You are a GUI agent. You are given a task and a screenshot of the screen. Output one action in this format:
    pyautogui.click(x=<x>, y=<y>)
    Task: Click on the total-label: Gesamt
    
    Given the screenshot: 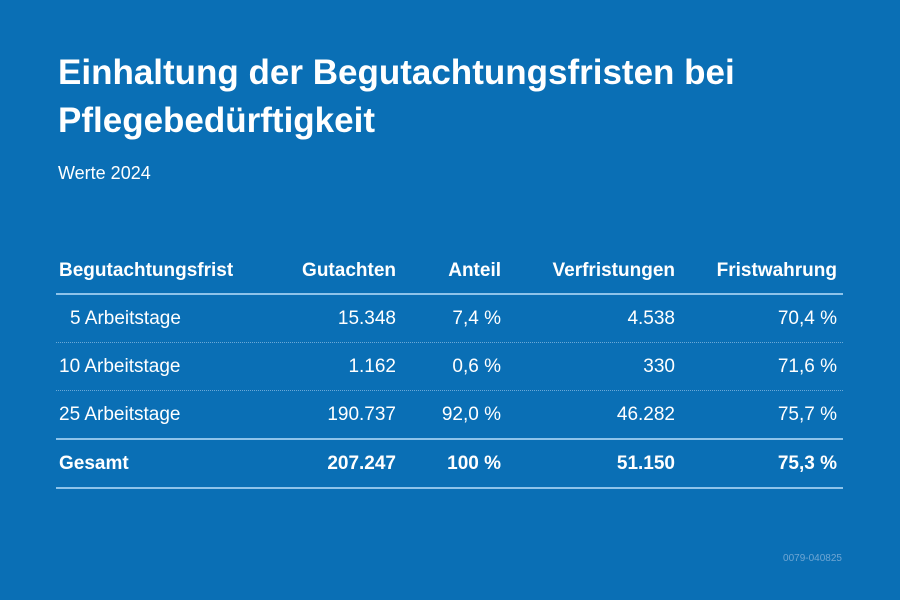 What is the action you would take?
    pyautogui.click(x=94, y=463)
    